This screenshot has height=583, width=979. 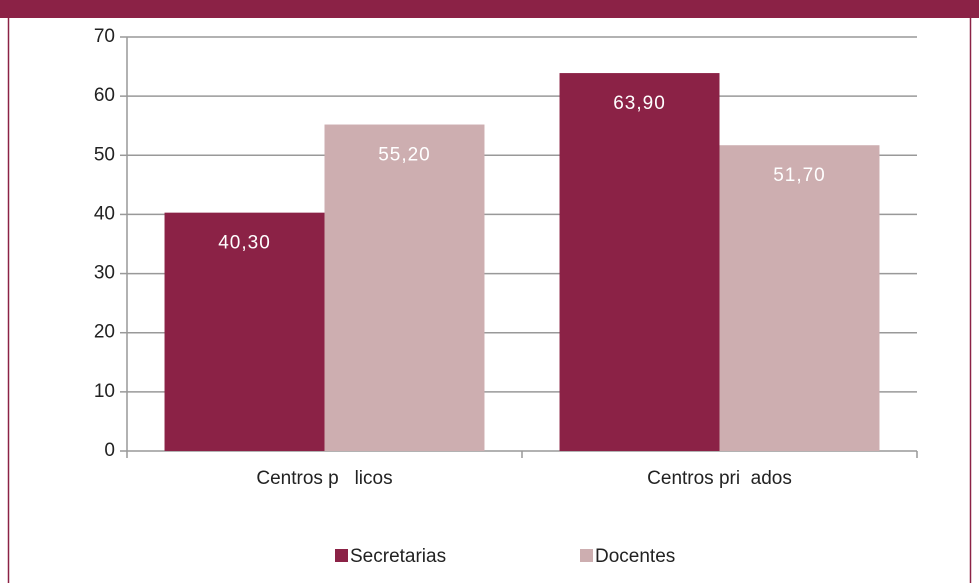 What do you see at coordinates (639, 103) in the screenshot?
I see `value-label: 63,90` at bounding box center [639, 103].